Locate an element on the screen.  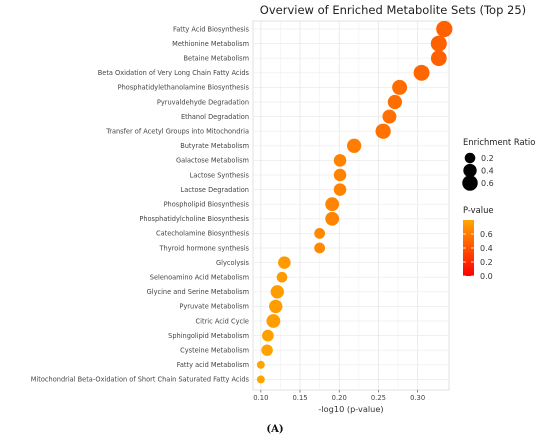
color-legend-title: P-value is located at coordinates (478, 210).